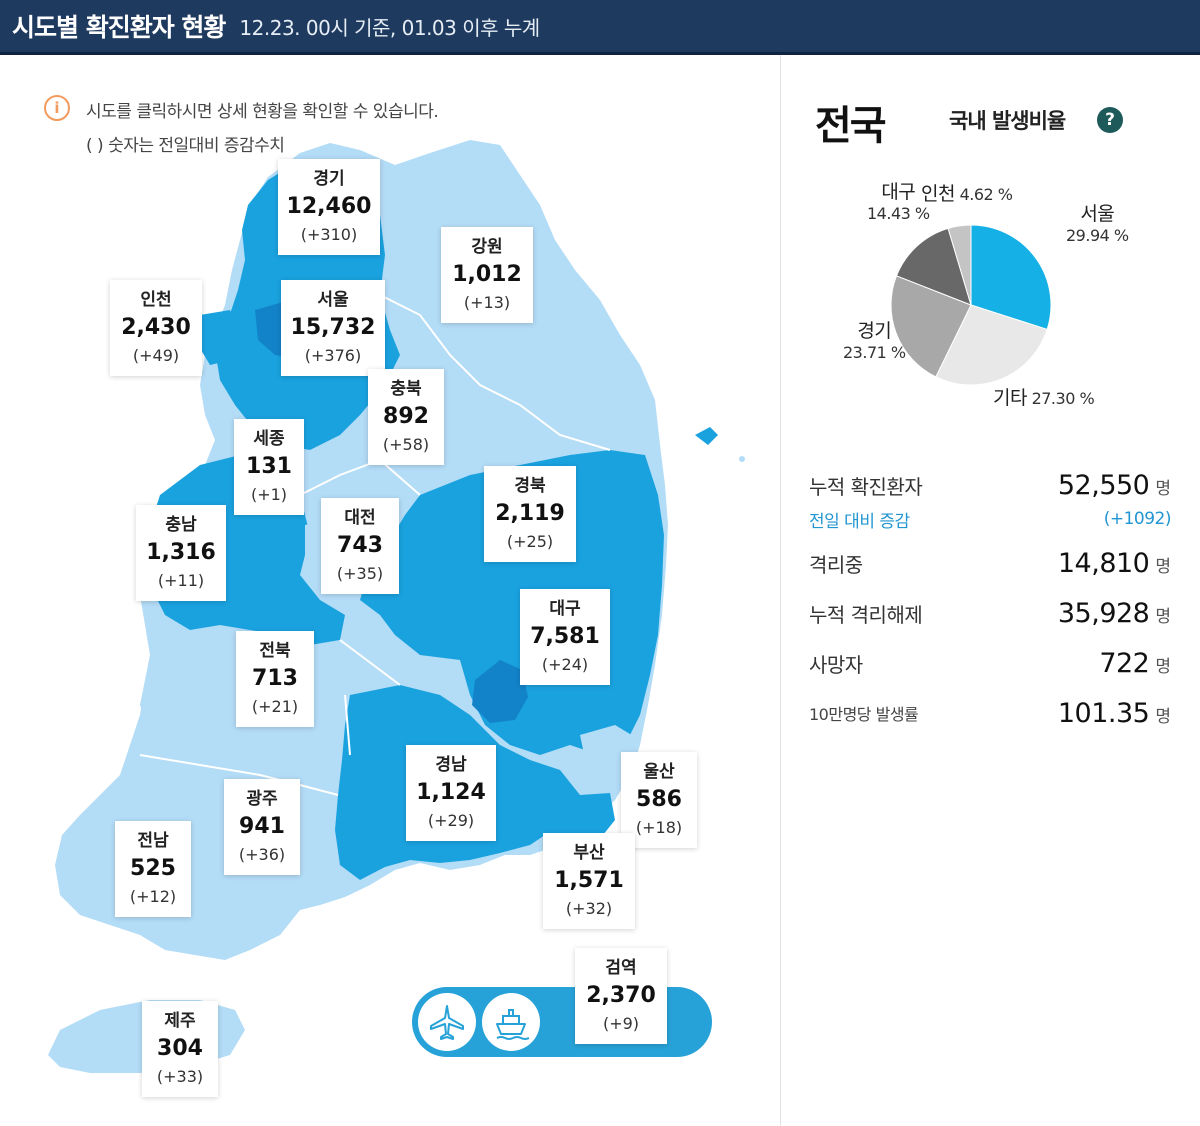 The image size is (1200, 1126). I want to click on pie-label-incheon: 인천 4.62 %, so click(967, 194).